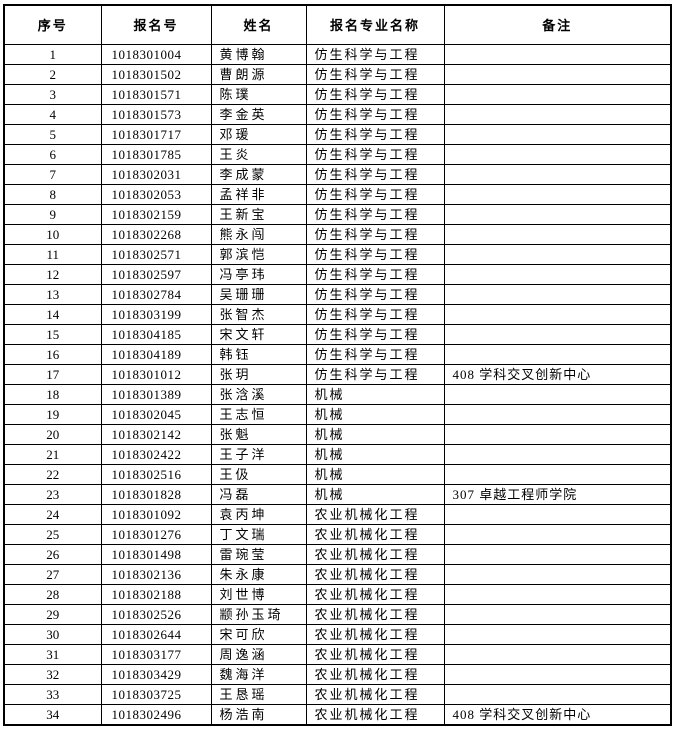 This screenshot has width=676, height=740. I want to click on cell-index: 13, so click(52, 294).